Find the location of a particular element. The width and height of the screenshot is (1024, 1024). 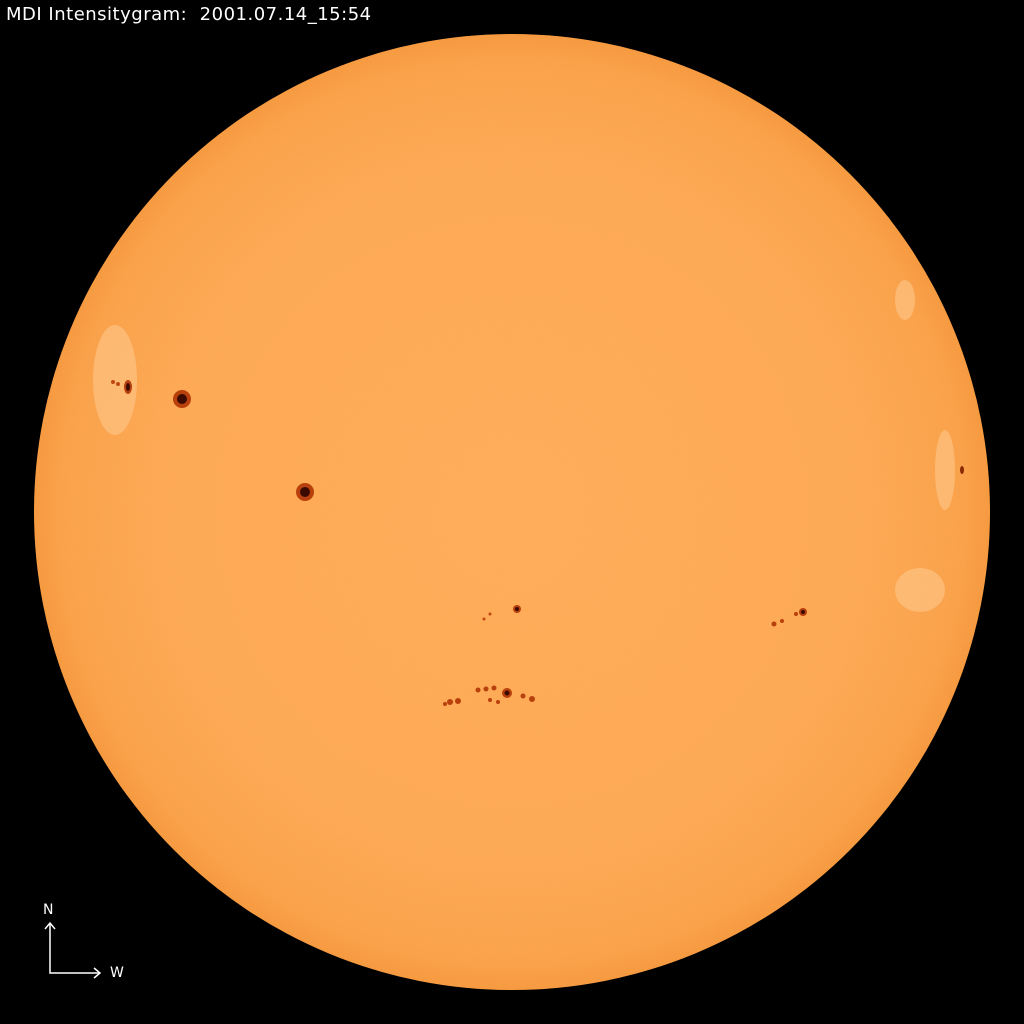

compass-axes is located at coordinates (74, 948).